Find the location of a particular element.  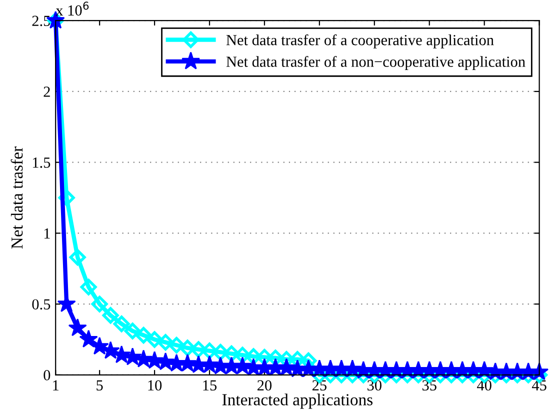

x-tick-label: 30 is located at coordinates (375, 385).